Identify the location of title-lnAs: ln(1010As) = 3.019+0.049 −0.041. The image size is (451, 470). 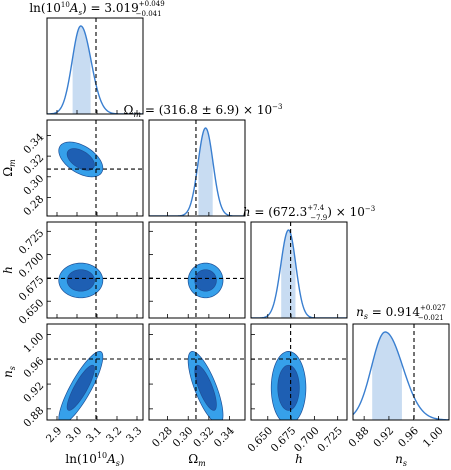
(96, 9).